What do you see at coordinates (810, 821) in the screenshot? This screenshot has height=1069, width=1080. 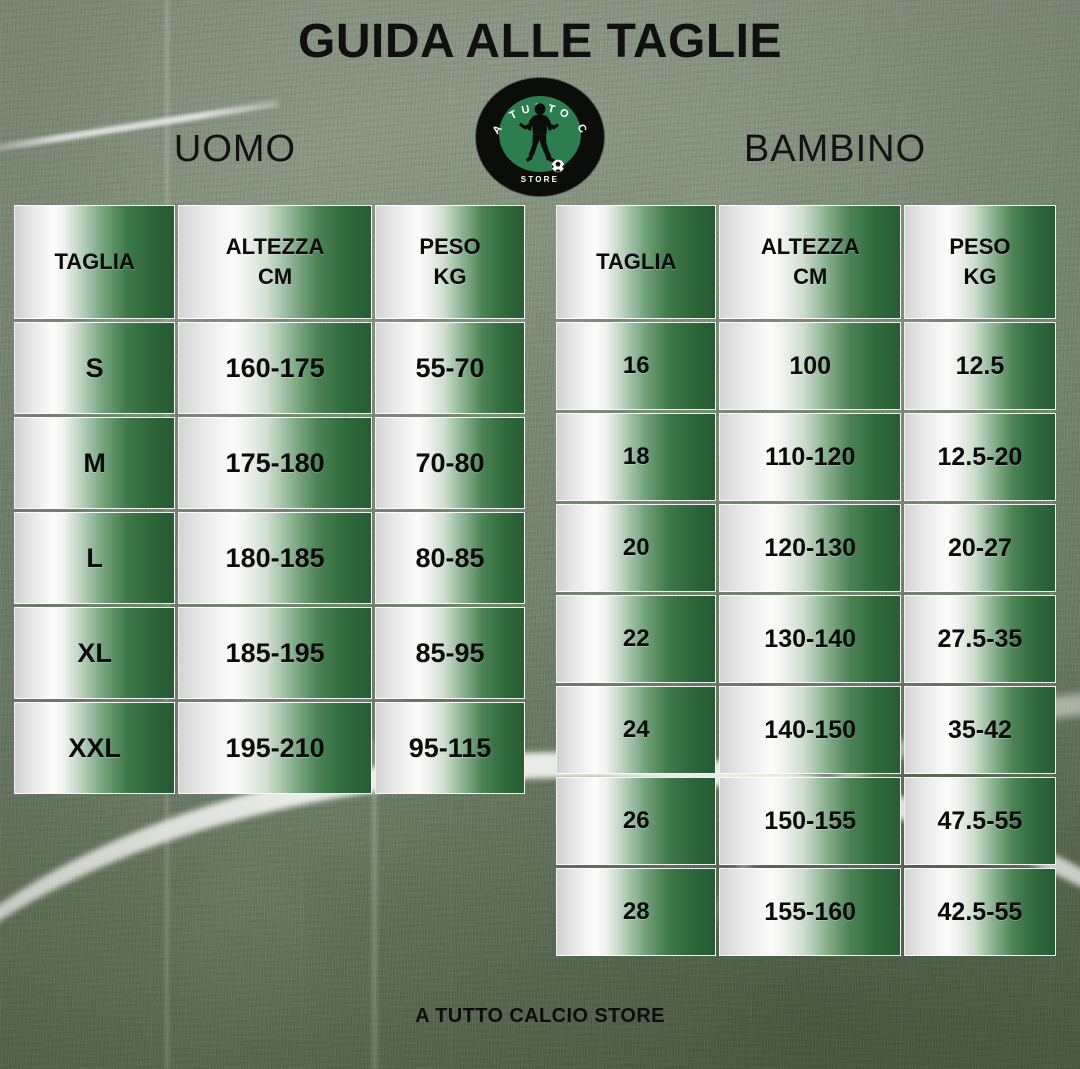 I see `cell-altezza: 150-155` at bounding box center [810, 821].